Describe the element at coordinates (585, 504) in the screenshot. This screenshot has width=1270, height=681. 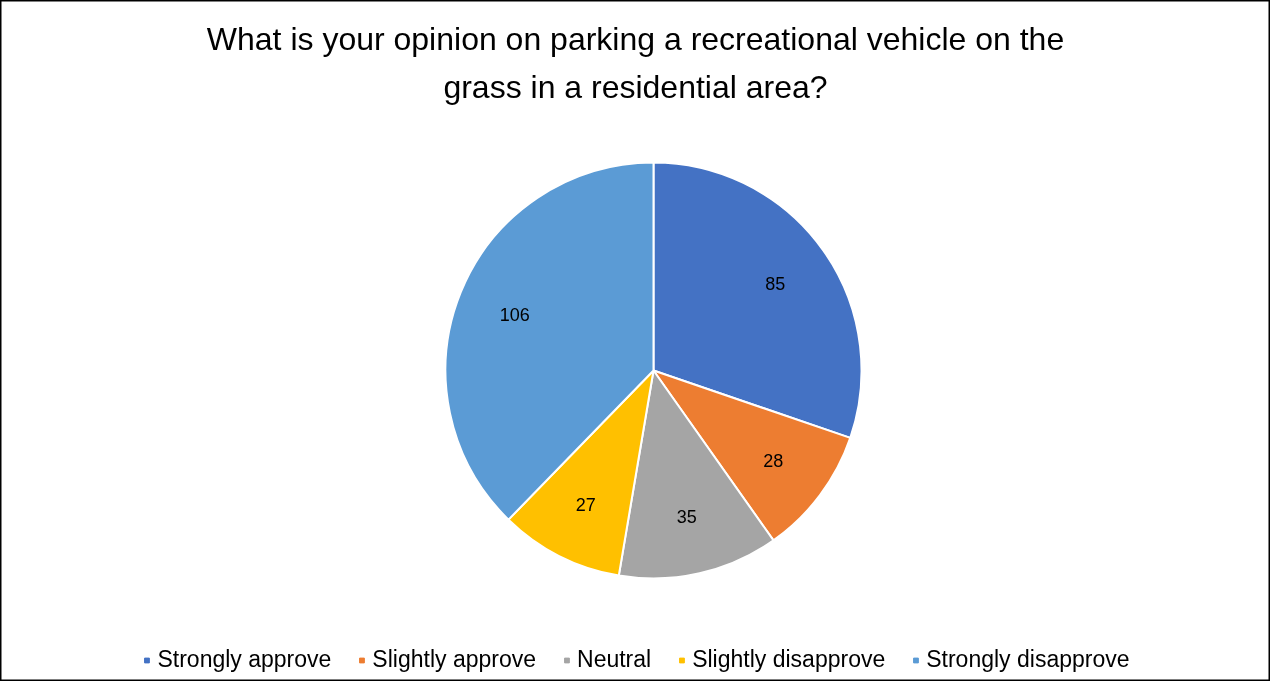
I see `data-label: 27` at that location.